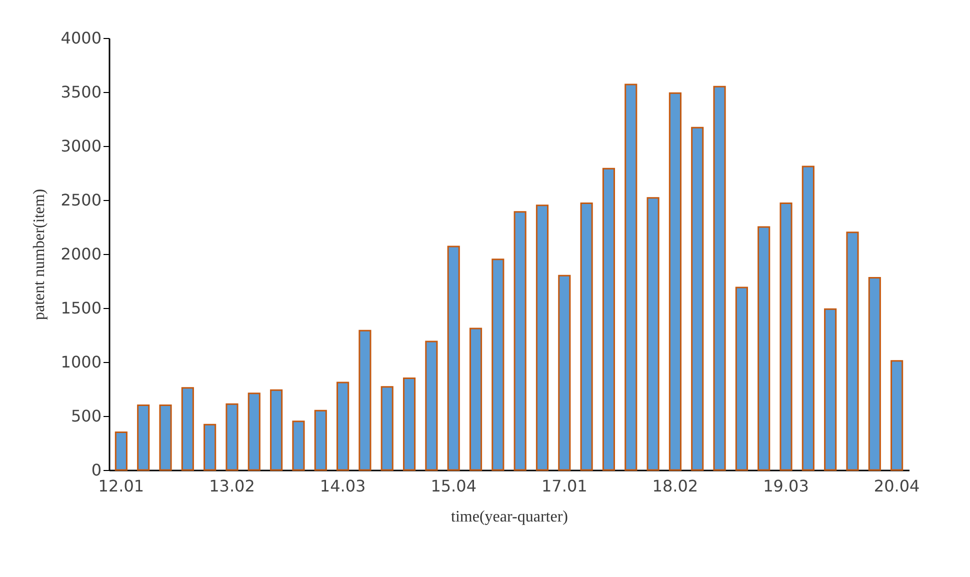 This screenshot has width=970, height=577. What do you see at coordinates (453, 486) in the screenshot?
I see `x-tick-label: 15.04` at bounding box center [453, 486].